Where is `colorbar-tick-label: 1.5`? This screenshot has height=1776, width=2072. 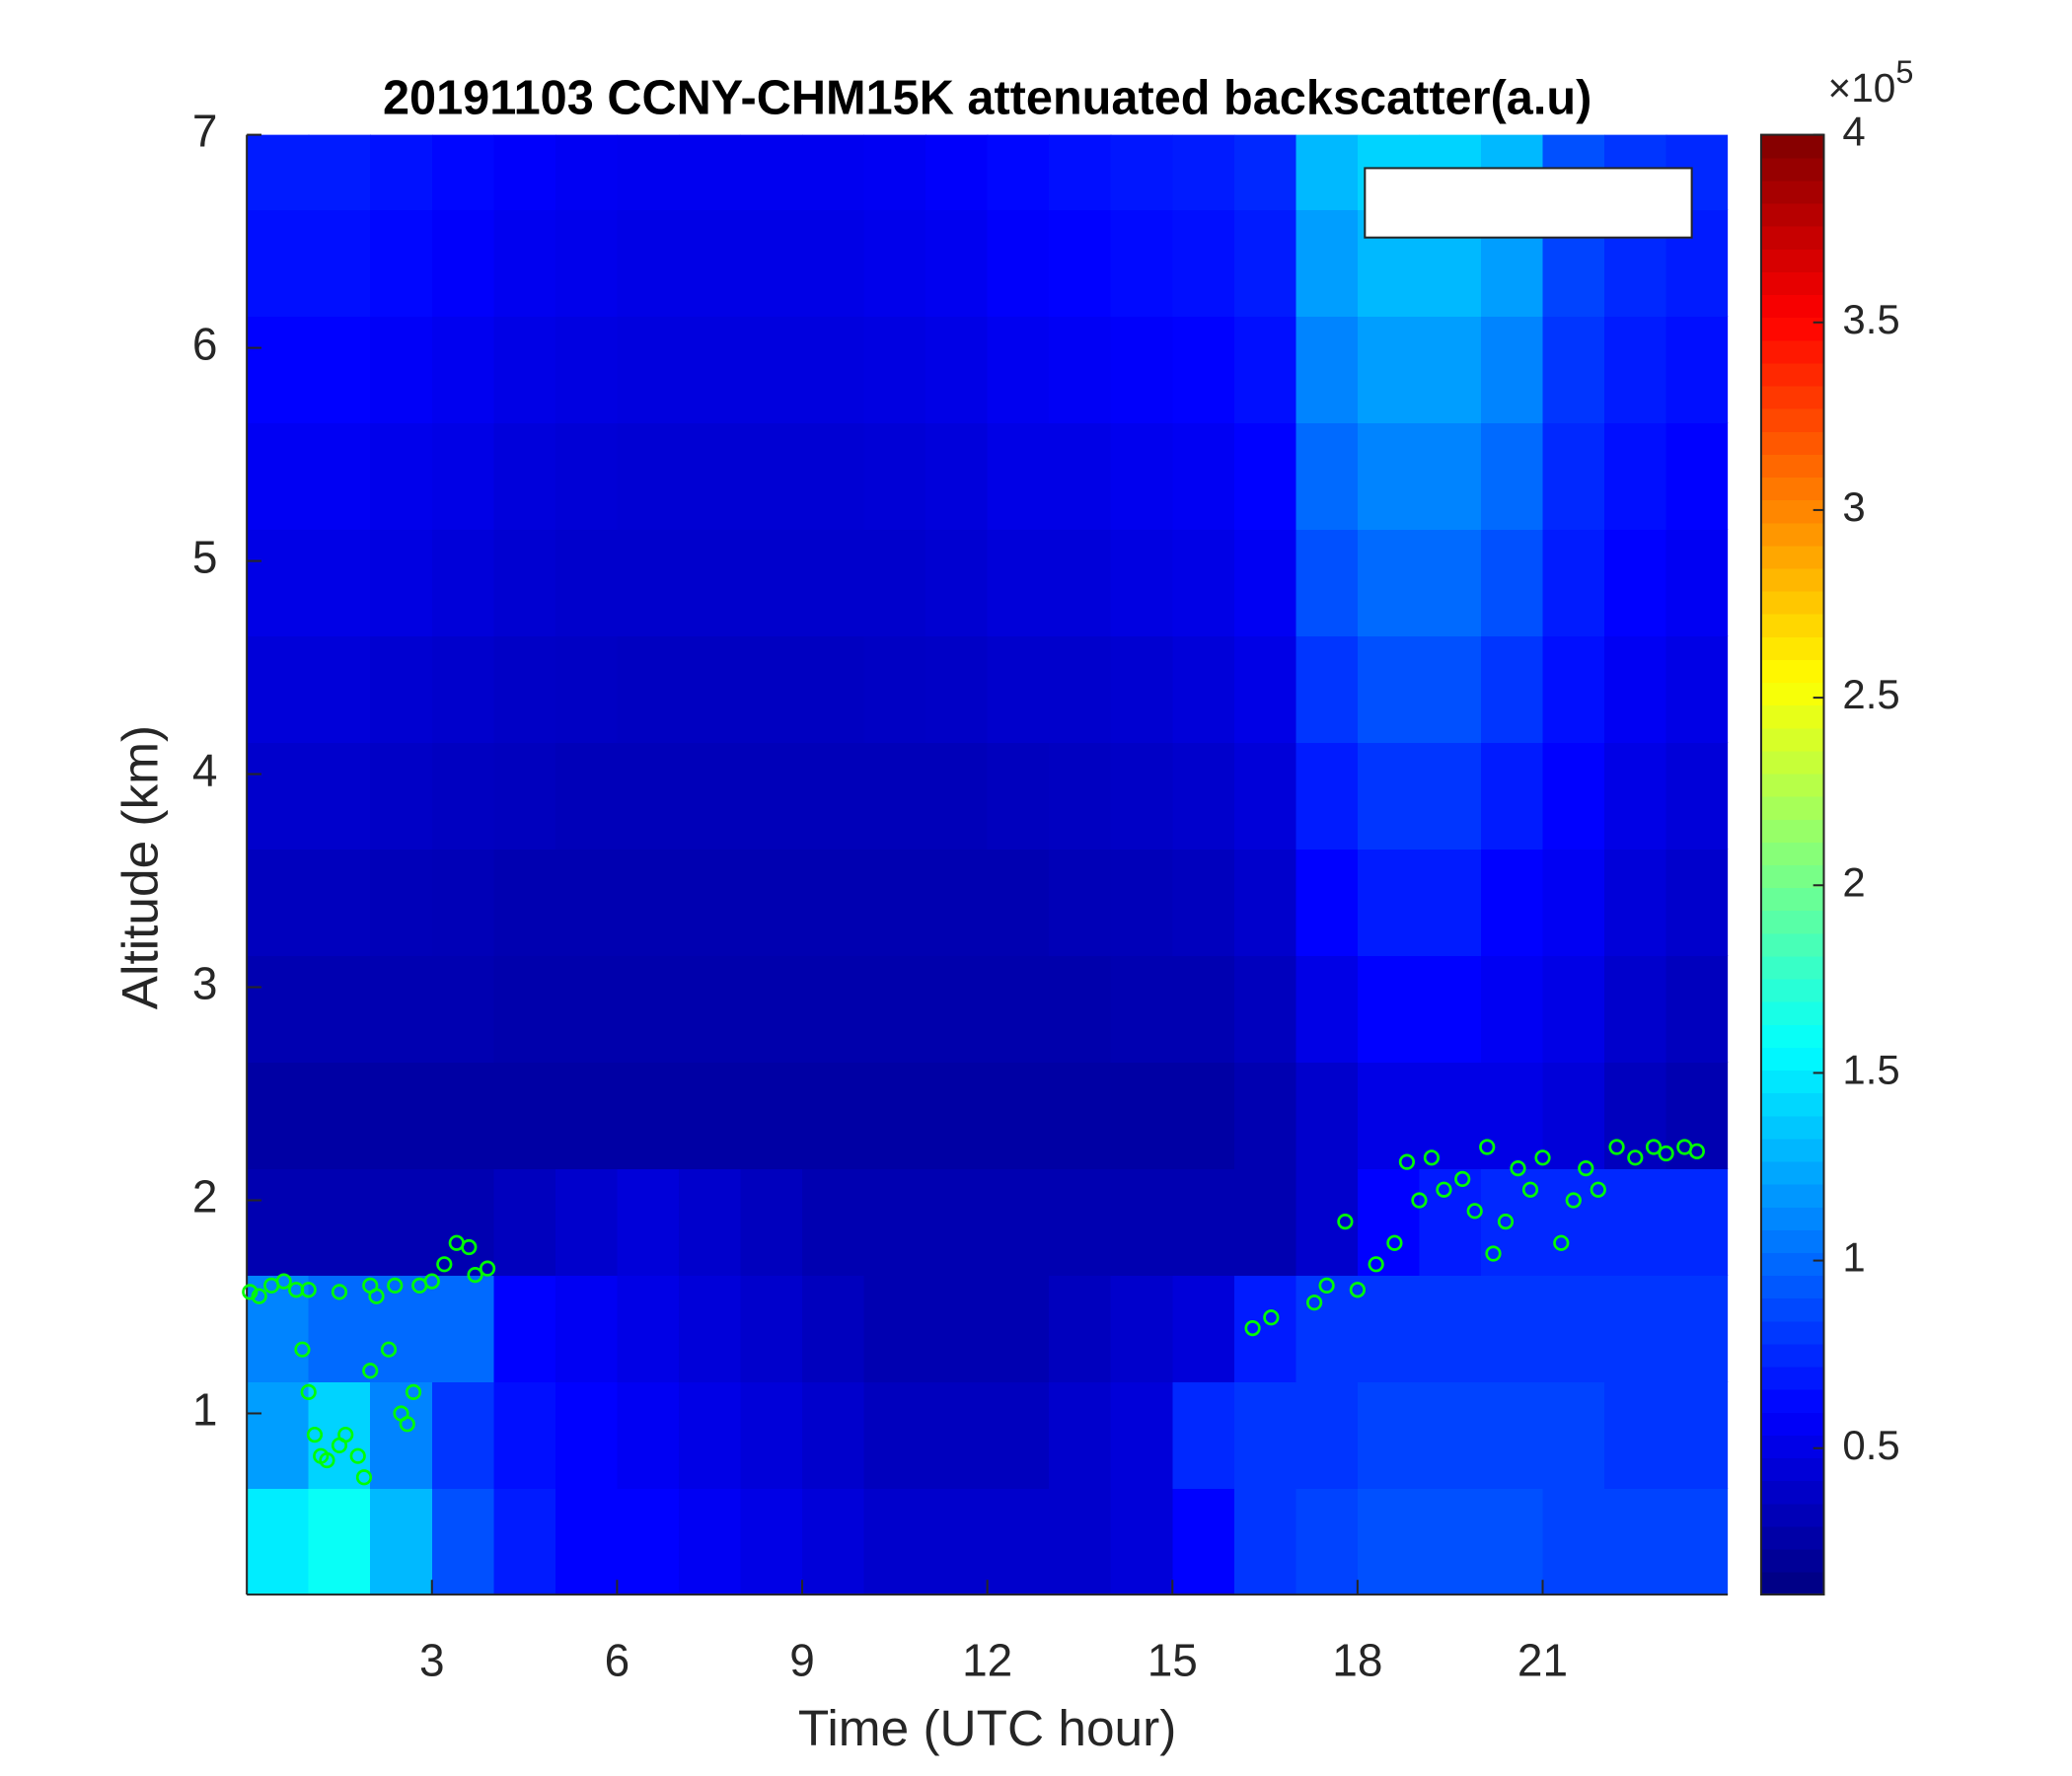 colorbar-tick-label: 1.5 is located at coordinates (1870, 1069).